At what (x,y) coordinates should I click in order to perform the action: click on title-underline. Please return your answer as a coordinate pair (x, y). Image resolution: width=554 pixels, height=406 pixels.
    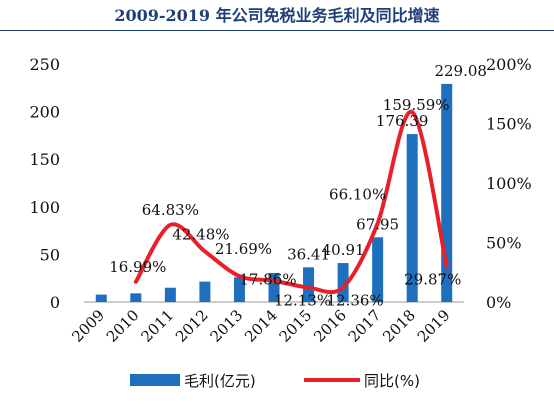
    Looking at the image, I should click on (277, 30).